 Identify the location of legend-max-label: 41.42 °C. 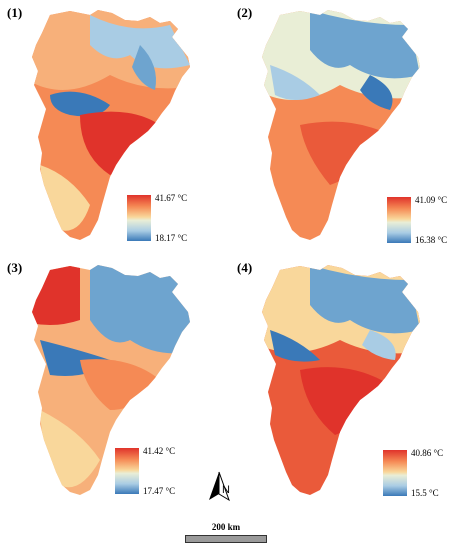
(159, 451).